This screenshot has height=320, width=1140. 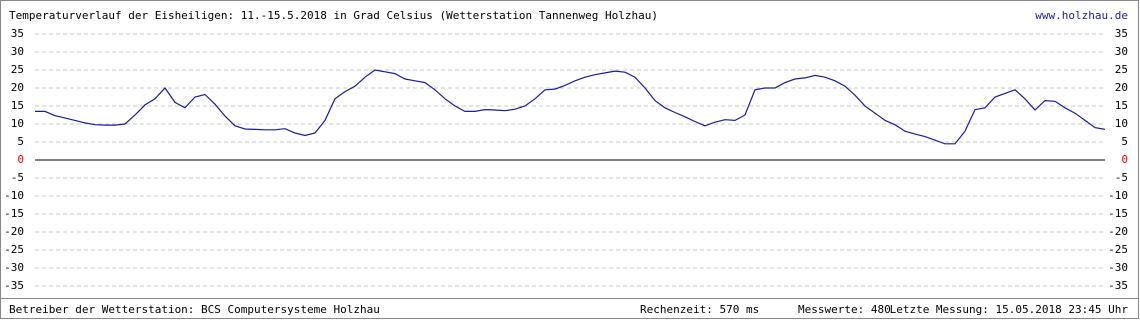 I want to click on y-tick-label-right: 20, so click(x=1121, y=87).